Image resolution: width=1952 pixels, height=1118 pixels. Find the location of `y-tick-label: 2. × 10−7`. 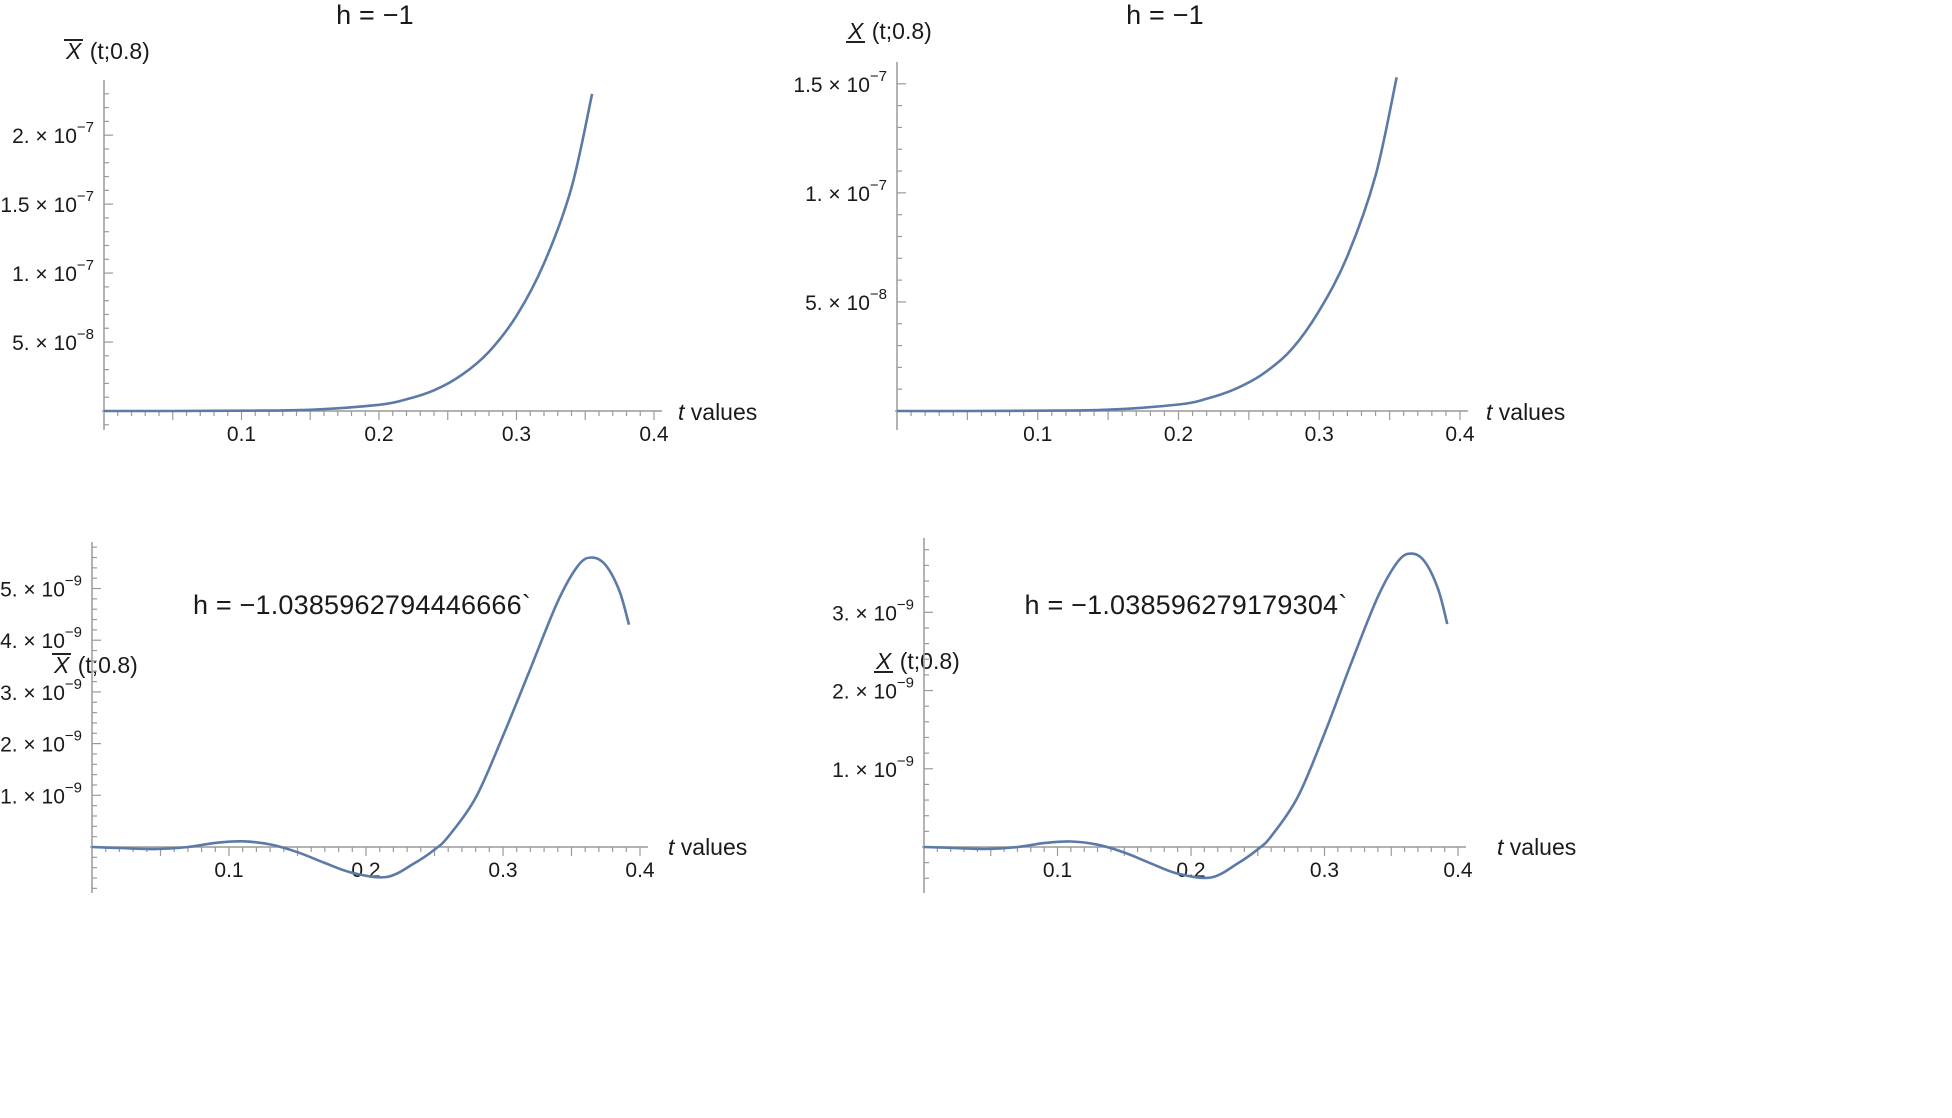

y-tick-label: 2. × 10−7 is located at coordinates (53, 133).